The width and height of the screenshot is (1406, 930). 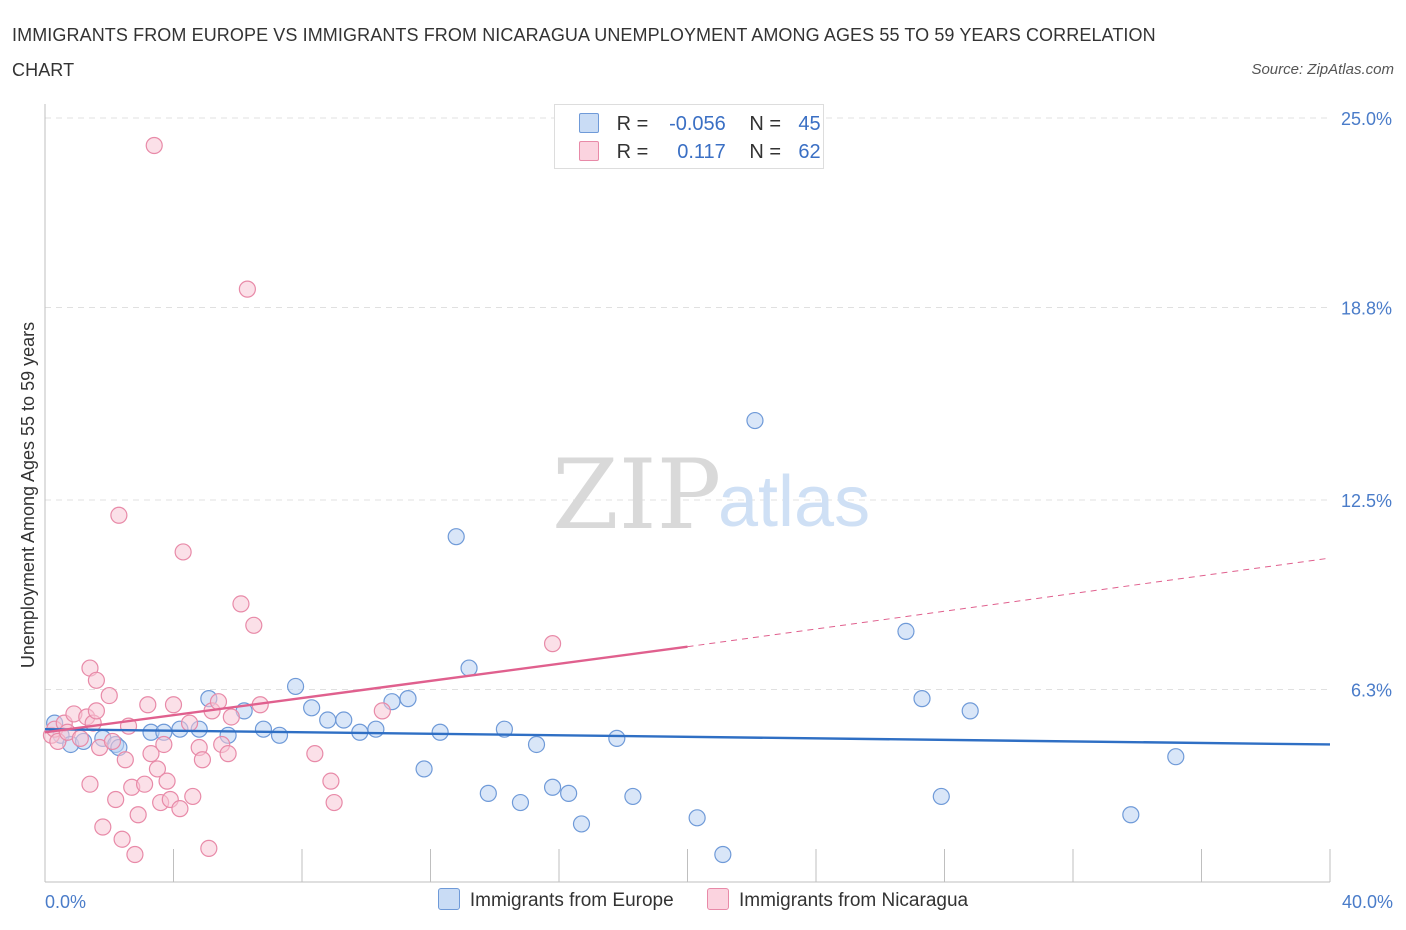 I want to click on correlation-legend: R = -0.056 N = 45 R = 0.117 N = 62, so click(x=689, y=136).